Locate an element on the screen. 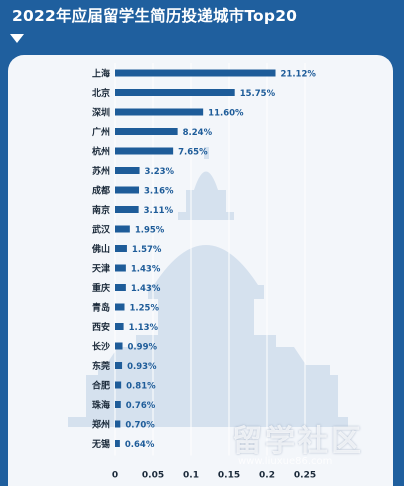 The height and width of the screenshot is (486, 404). value-label: 8.24% is located at coordinates (198, 133).